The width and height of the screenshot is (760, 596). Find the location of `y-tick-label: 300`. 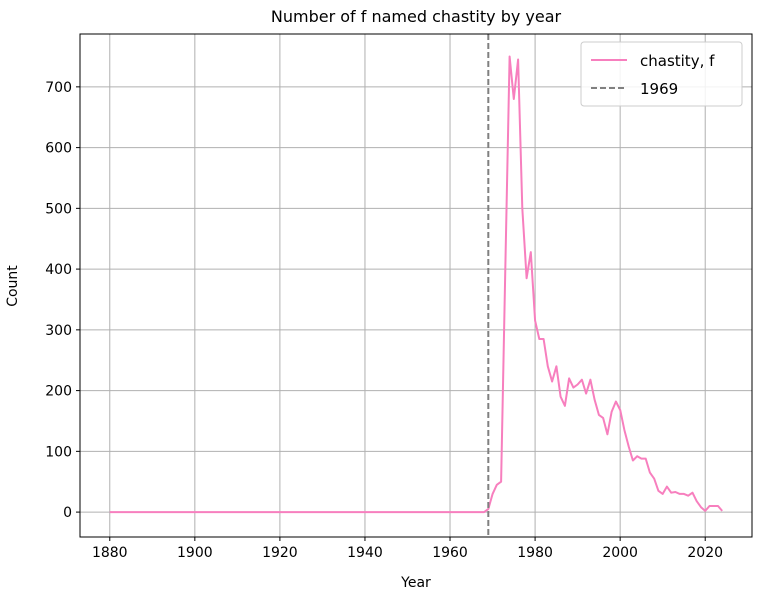

y-tick-label: 300 is located at coordinates (58, 331).